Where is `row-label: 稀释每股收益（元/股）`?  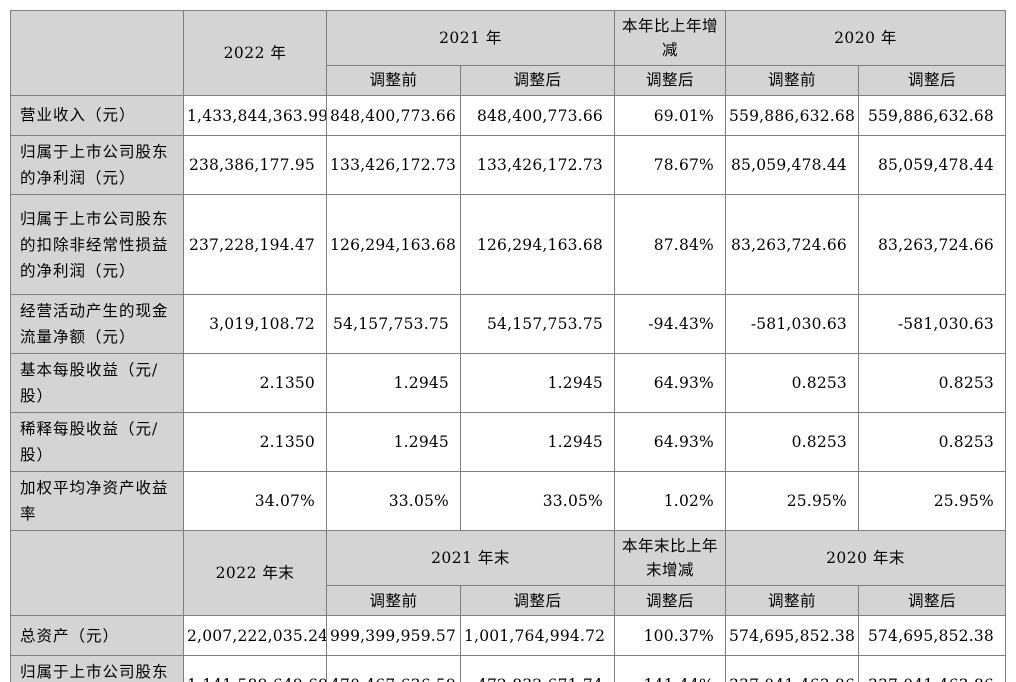
row-label: 稀释每股收益（元/股） is located at coordinates (97, 442).